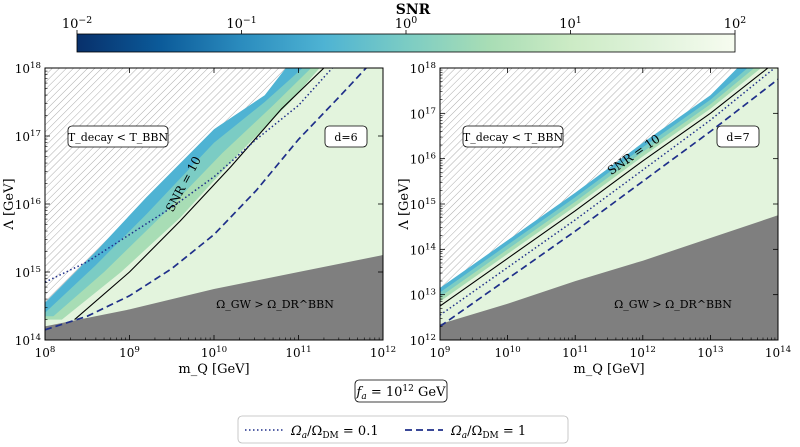  Describe the element at coordinates (570, 23) in the screenshot. I see `colorbar-tick-label: 10¹` at that location.